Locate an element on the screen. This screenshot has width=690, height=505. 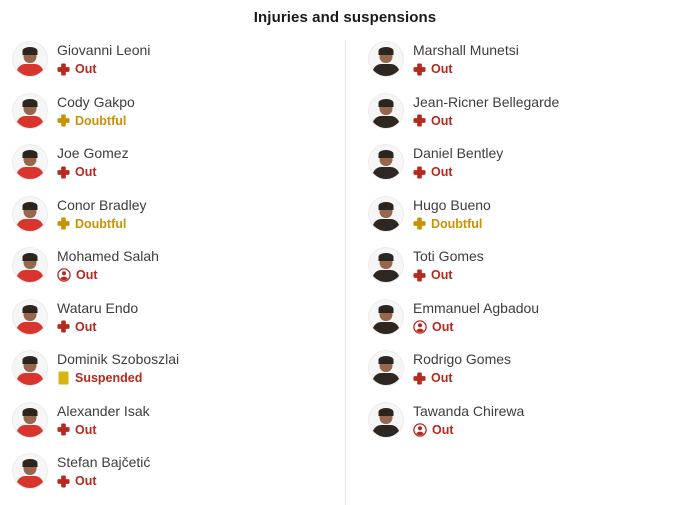
player-row: Cody Gakpo Doubtful is located at coordinates (178, 110).